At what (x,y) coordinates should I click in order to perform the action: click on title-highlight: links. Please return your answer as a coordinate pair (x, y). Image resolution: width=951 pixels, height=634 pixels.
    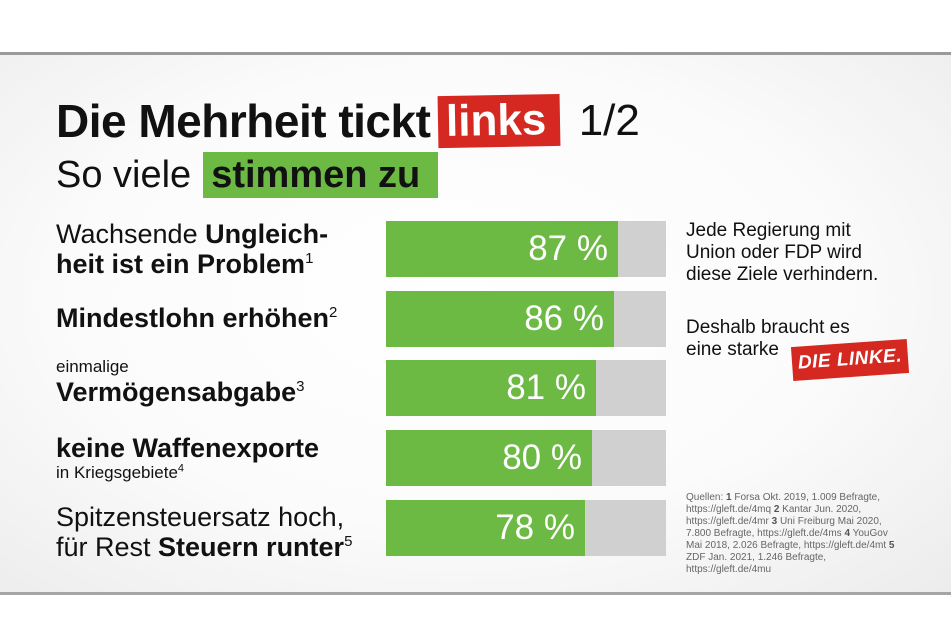
    Looking at the image, I should click on (499, 121).